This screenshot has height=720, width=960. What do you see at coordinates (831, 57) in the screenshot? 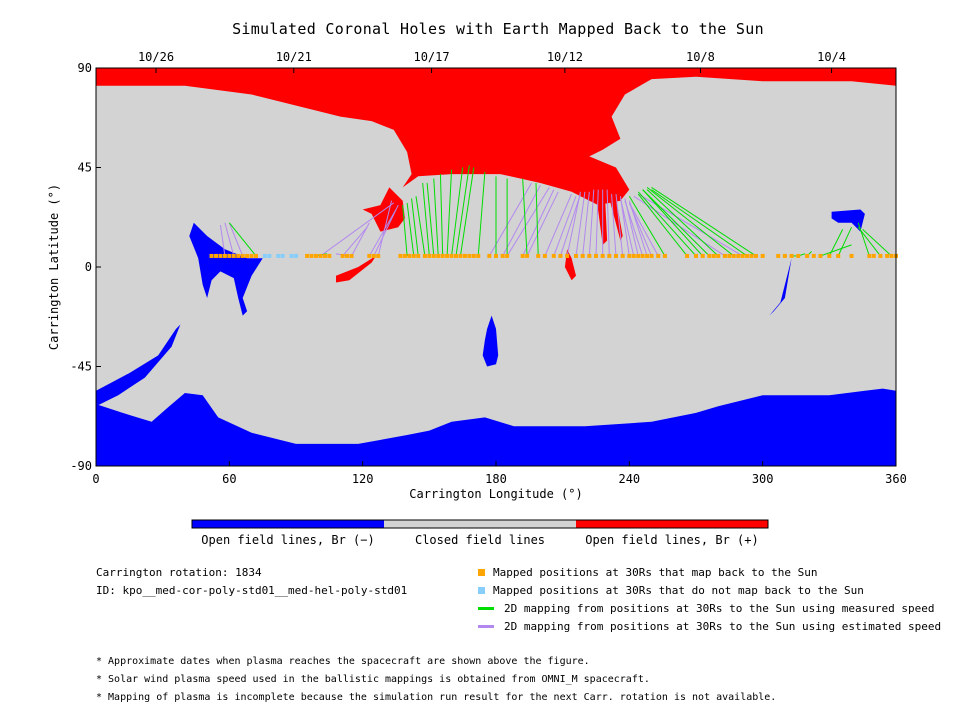
I see `top-date-label: 10/4` at bounding box center [831, 57].